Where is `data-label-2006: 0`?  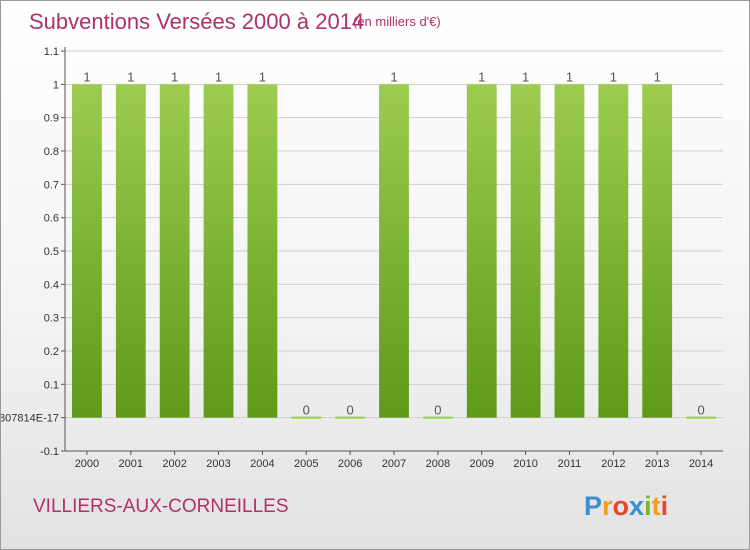
data-label-2006: 0 is located at coordinates (350, 410).